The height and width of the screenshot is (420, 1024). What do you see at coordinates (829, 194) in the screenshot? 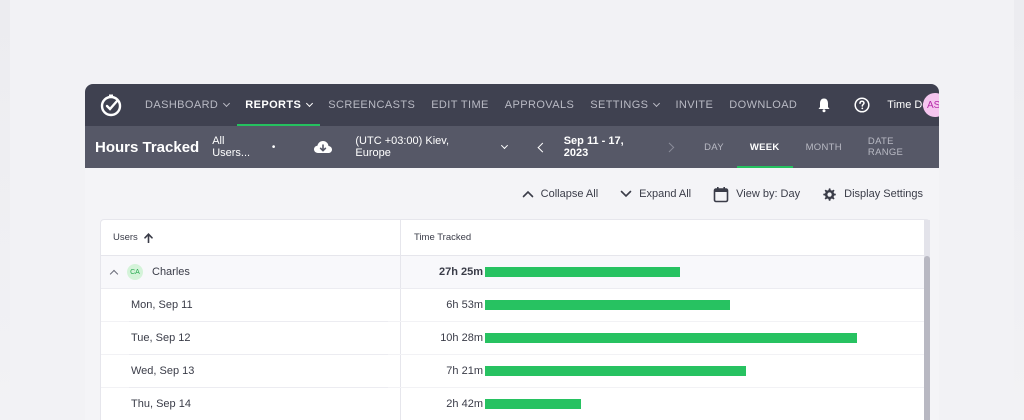
I see `gear-icon` at bounding box center [829, 194].